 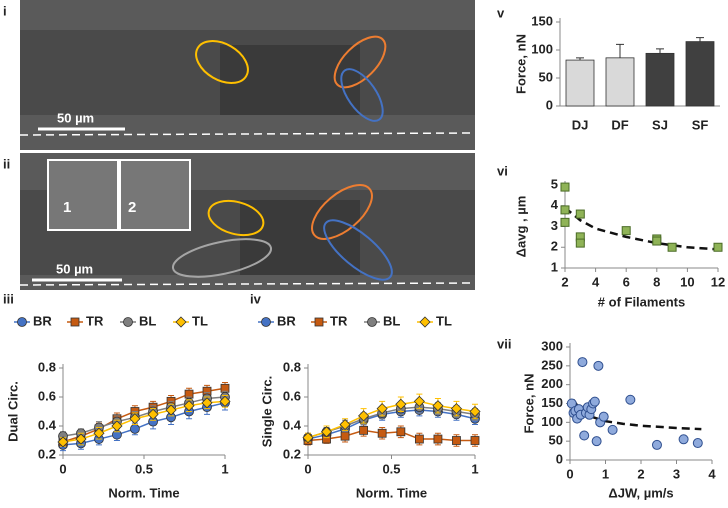 I want to click on y-tick-label: 3, so click(x=554, y=225).